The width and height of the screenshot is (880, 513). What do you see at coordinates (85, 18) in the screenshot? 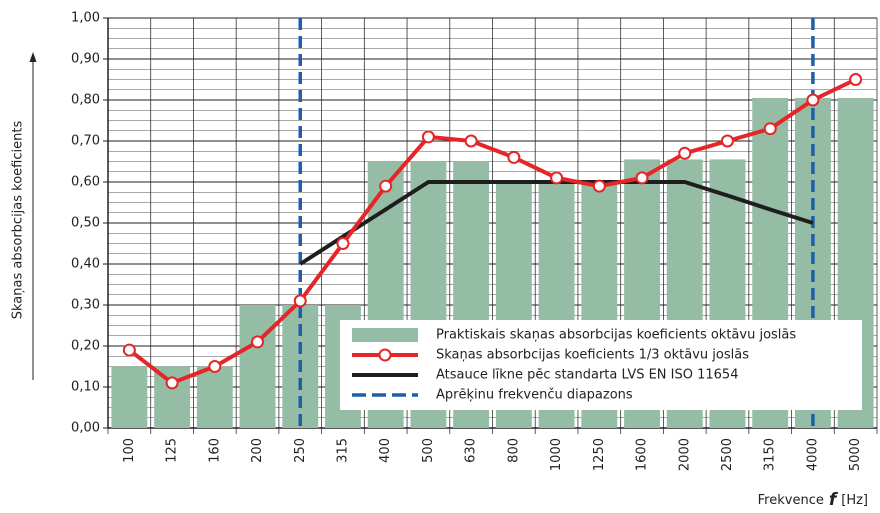
I see `y-tick-label: 1,00` at bounding box center [85, 18].